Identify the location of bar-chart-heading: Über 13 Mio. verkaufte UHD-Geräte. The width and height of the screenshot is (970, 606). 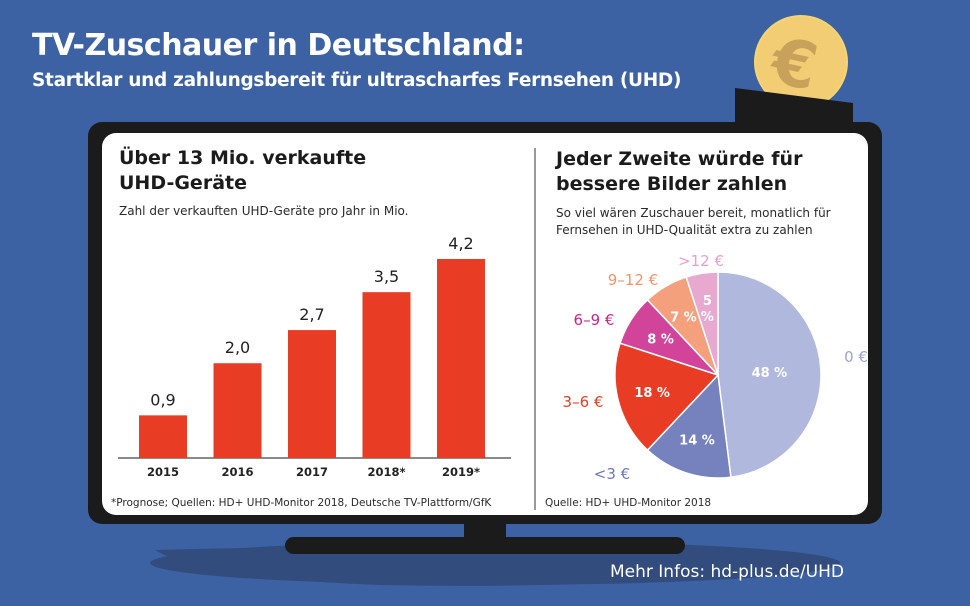
(242, 171).